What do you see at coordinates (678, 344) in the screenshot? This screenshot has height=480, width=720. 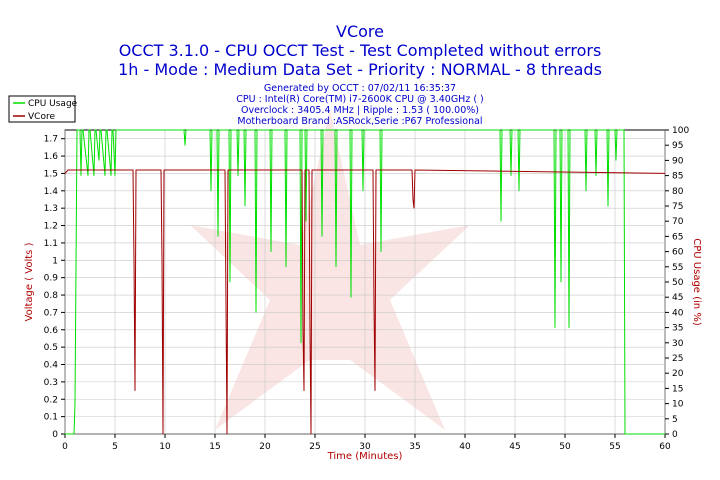 I see `y-right-tick-label: 30` at bounding box center [678, 344].